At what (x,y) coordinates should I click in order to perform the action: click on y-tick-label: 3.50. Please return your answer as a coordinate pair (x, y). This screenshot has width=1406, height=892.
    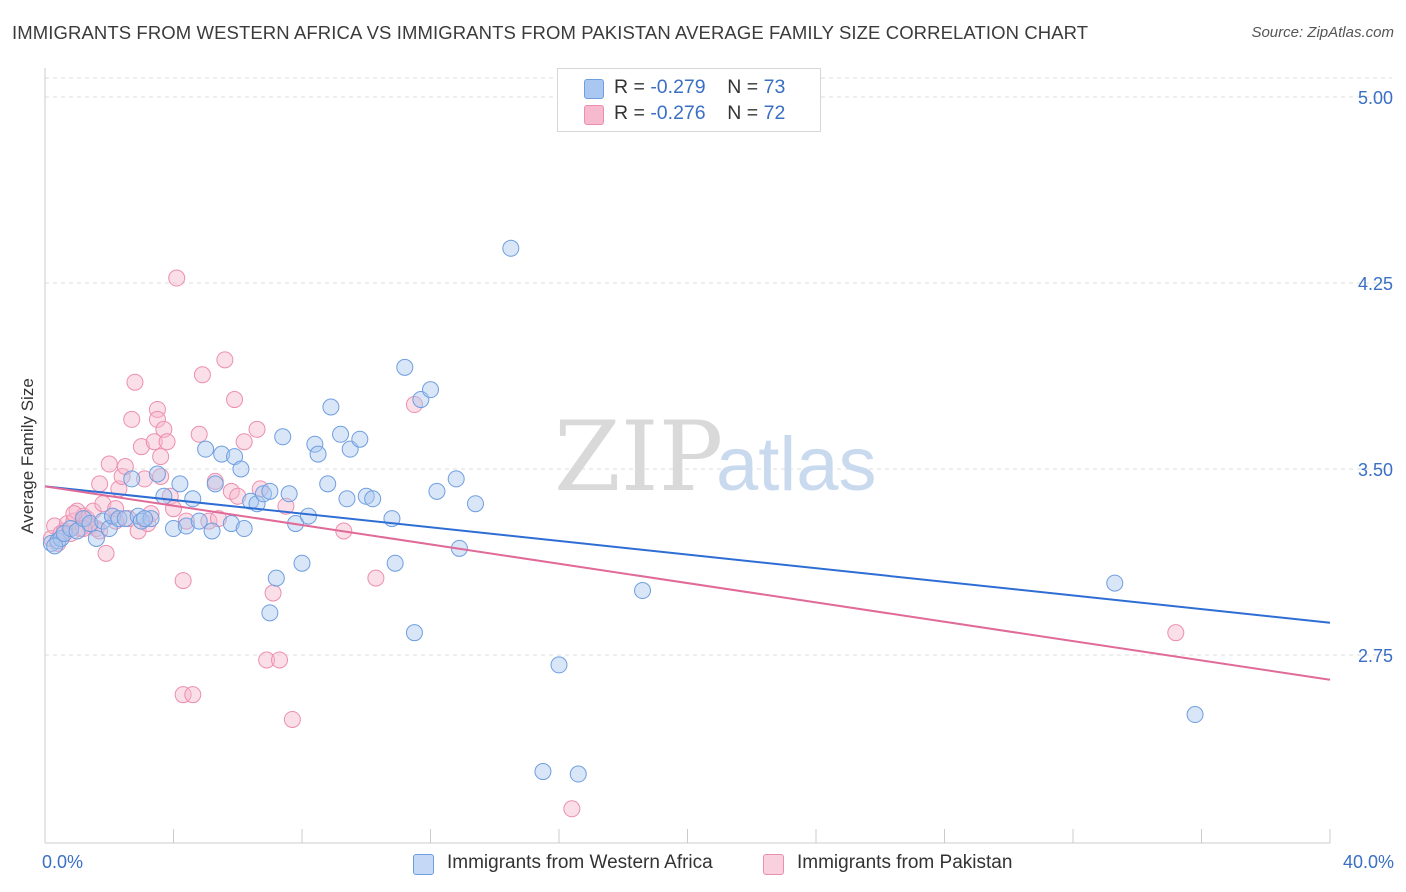
    Looking at the image, I should click on (1375, 470).